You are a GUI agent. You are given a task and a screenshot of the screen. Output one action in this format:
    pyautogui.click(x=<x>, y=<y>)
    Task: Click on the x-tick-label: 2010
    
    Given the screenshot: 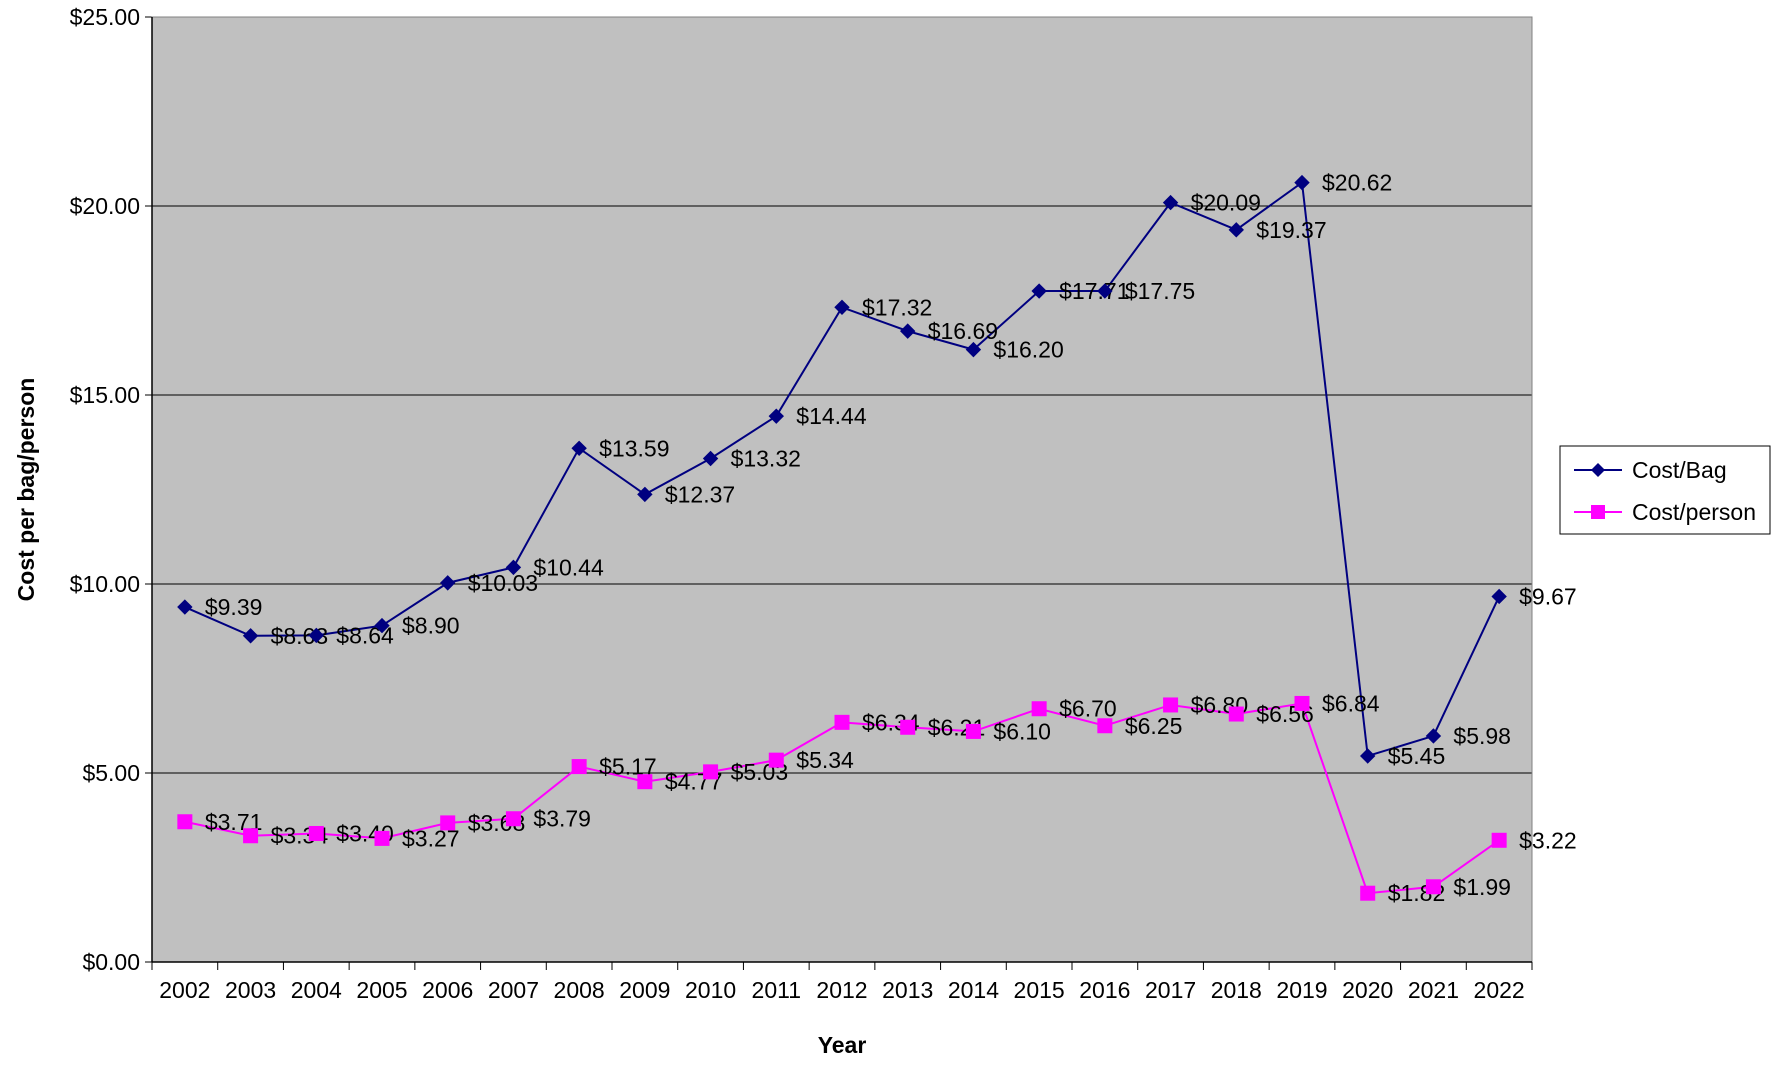 What is the action you would take?
    pyautogui.click(x=710, y=990)
    